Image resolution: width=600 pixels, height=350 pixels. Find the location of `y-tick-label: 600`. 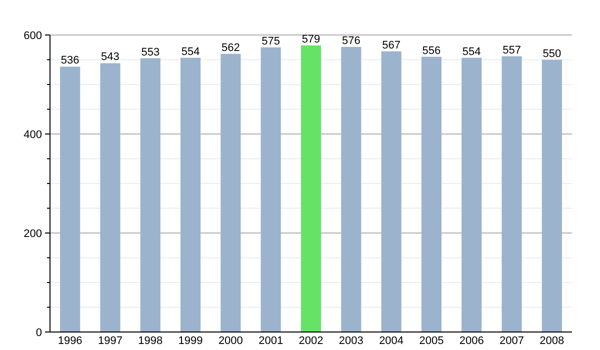

y-tick-label: 600 is located at coordinates (33, 36).